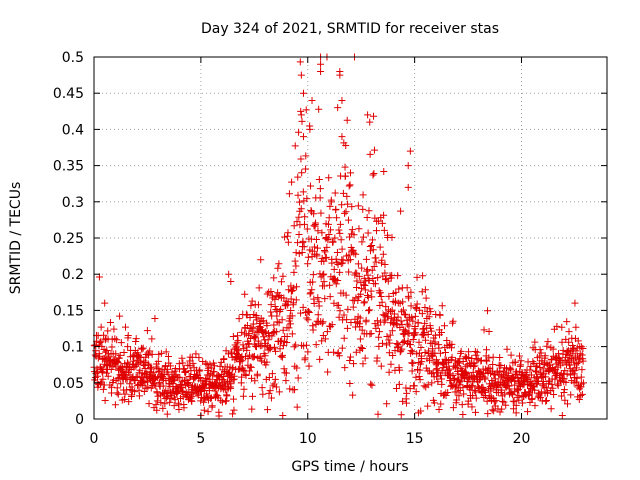 The height and width of the screenshot is (480, 640). What do you see at coordinates (73, 275) in the screenshot?
I see `y-tick-label: 0.2` at bounding box center [73, 275].